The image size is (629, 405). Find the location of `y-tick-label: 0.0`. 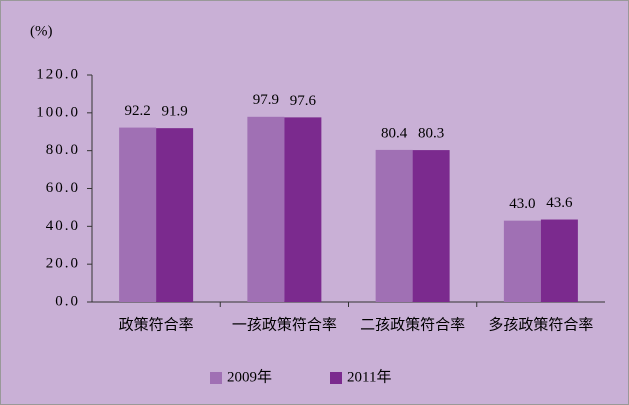

y-tick-label: 0.0 is located at coordinates (67, 301).